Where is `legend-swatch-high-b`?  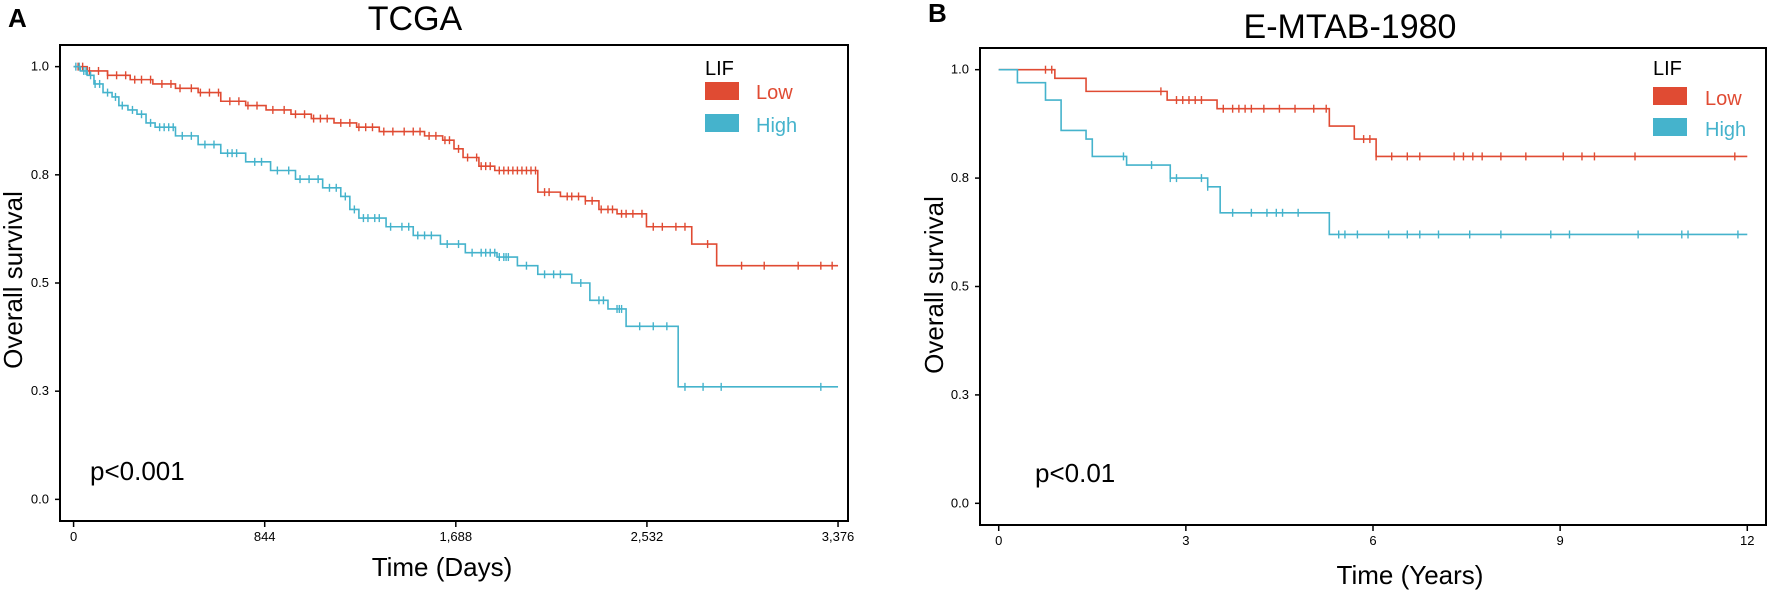
legend-swatch-high-b is located at coordinates (1670, 127).